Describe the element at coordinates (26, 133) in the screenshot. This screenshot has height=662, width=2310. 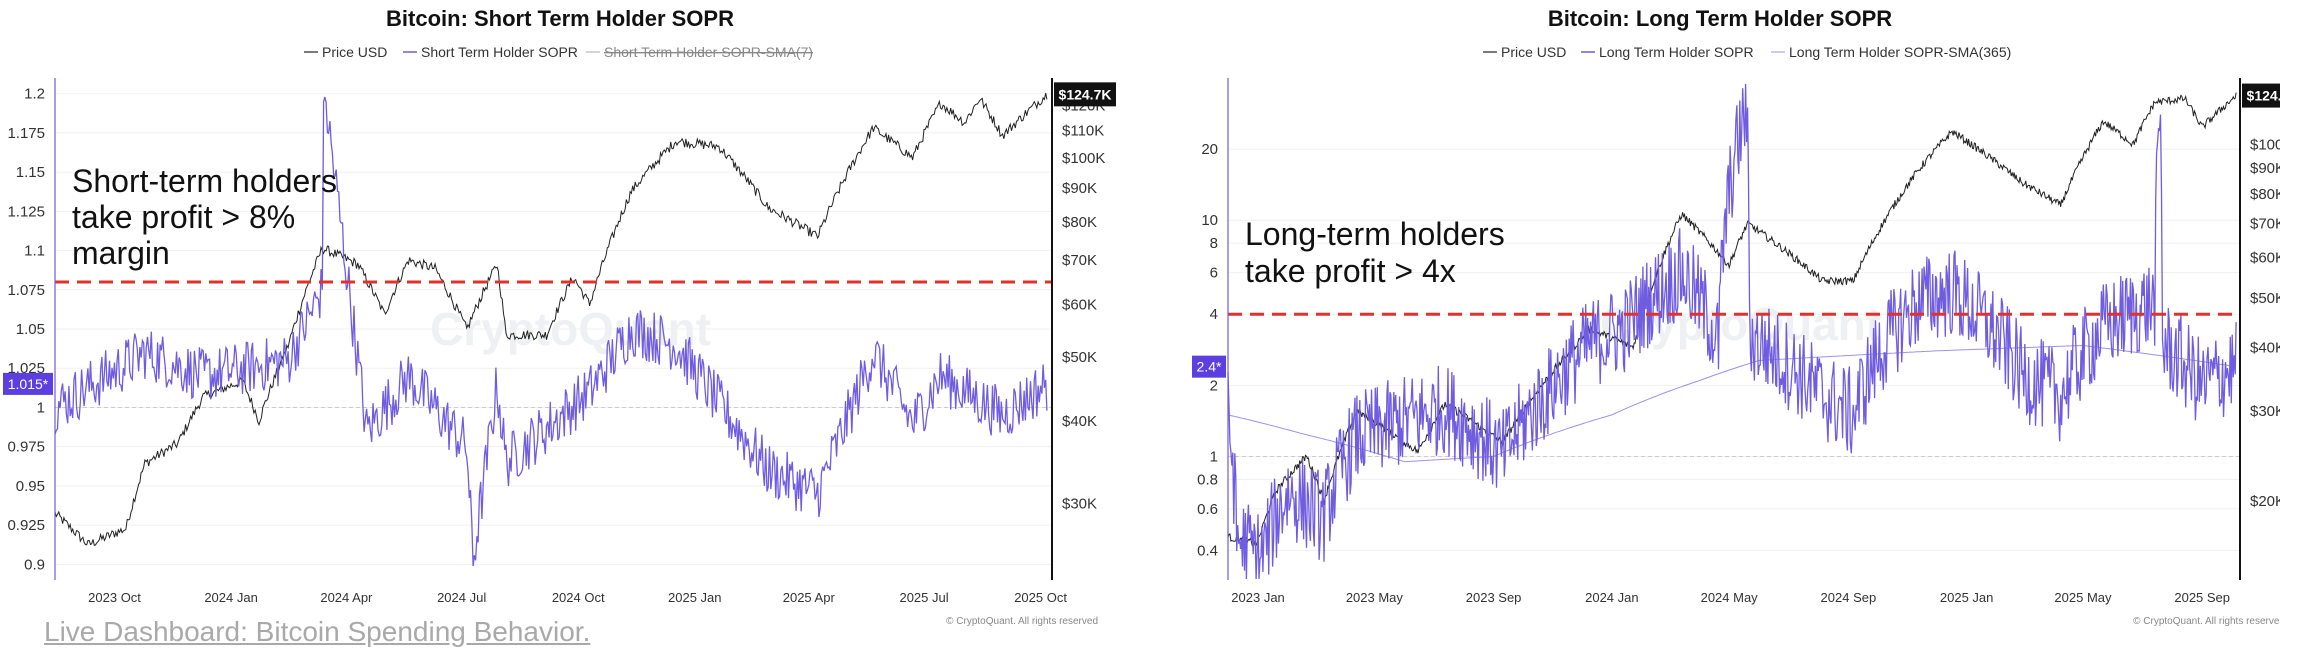
I see `y-tick-label: 1.175` at that location.